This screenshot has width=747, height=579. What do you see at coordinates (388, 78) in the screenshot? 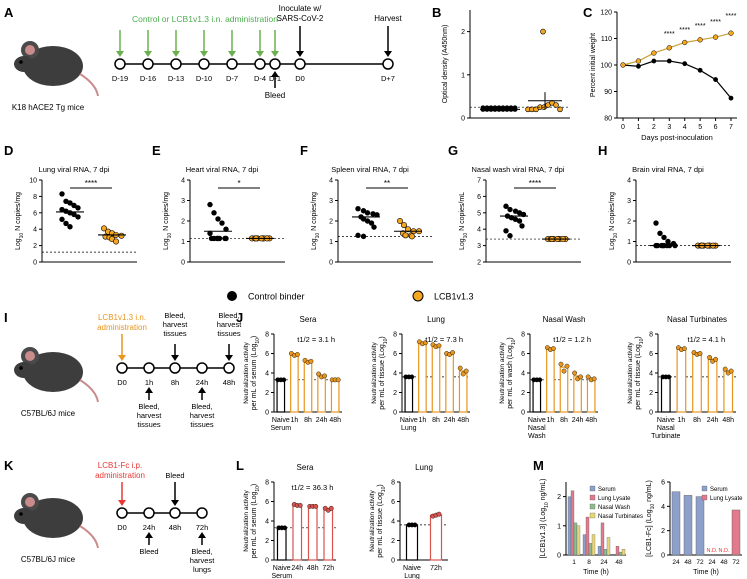
I see `timeline-a-day-label: D+7` at bounding box center [388, 78].